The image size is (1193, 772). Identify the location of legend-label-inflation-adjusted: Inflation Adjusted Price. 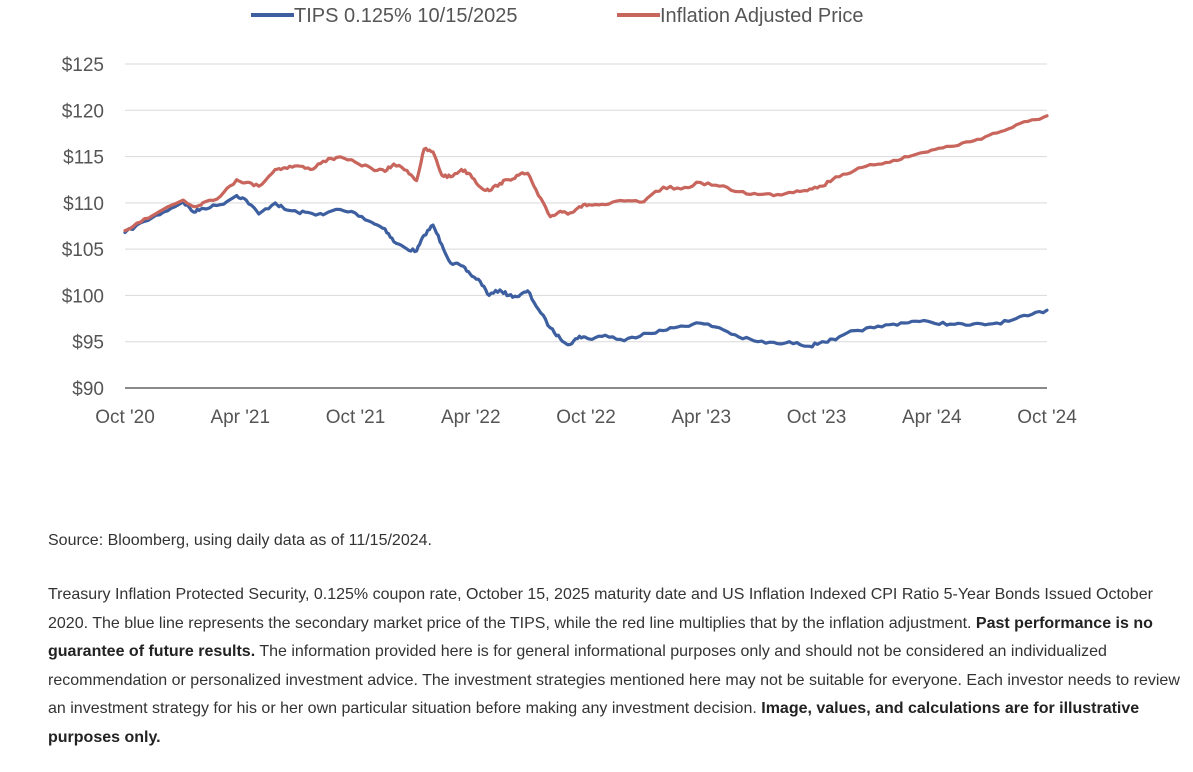
(761, 16).